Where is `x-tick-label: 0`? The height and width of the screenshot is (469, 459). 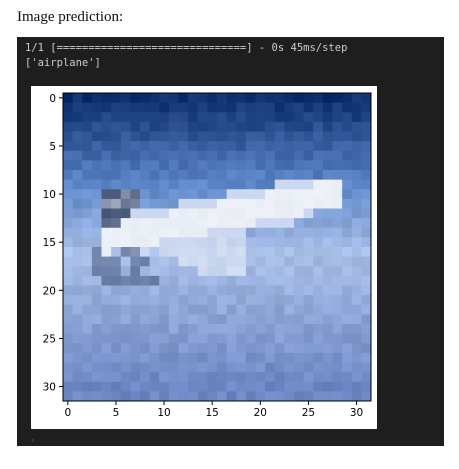
x-tick-label: 0 is located at coordinates (67, 413).